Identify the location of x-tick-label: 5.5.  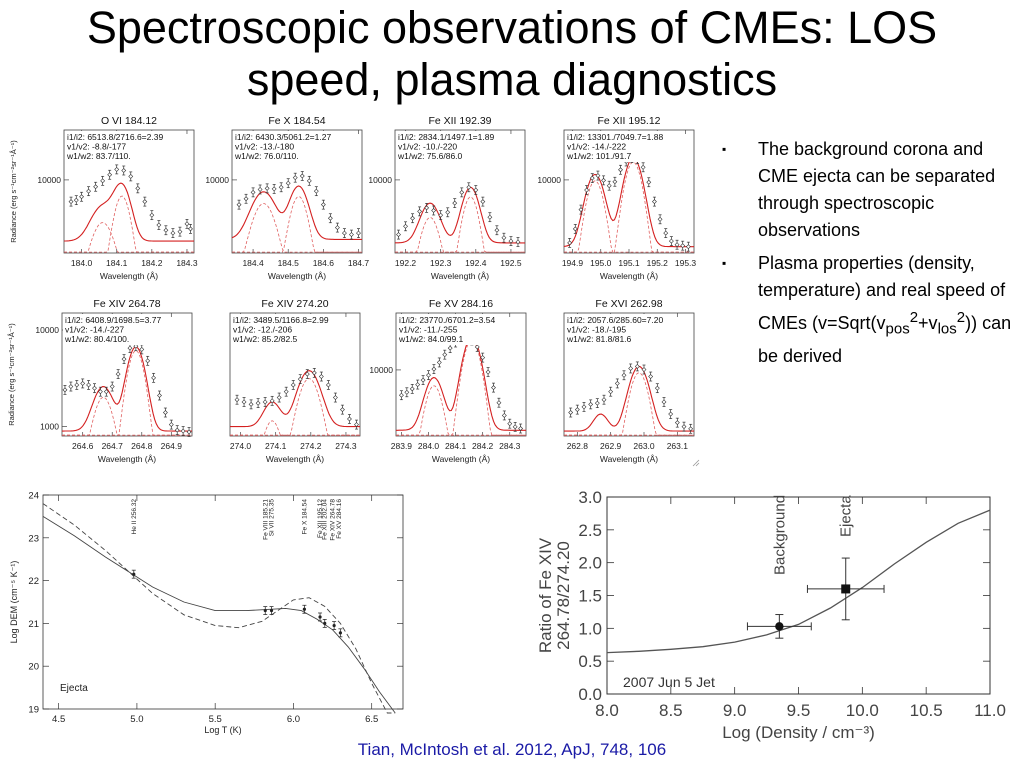
(215, 719).